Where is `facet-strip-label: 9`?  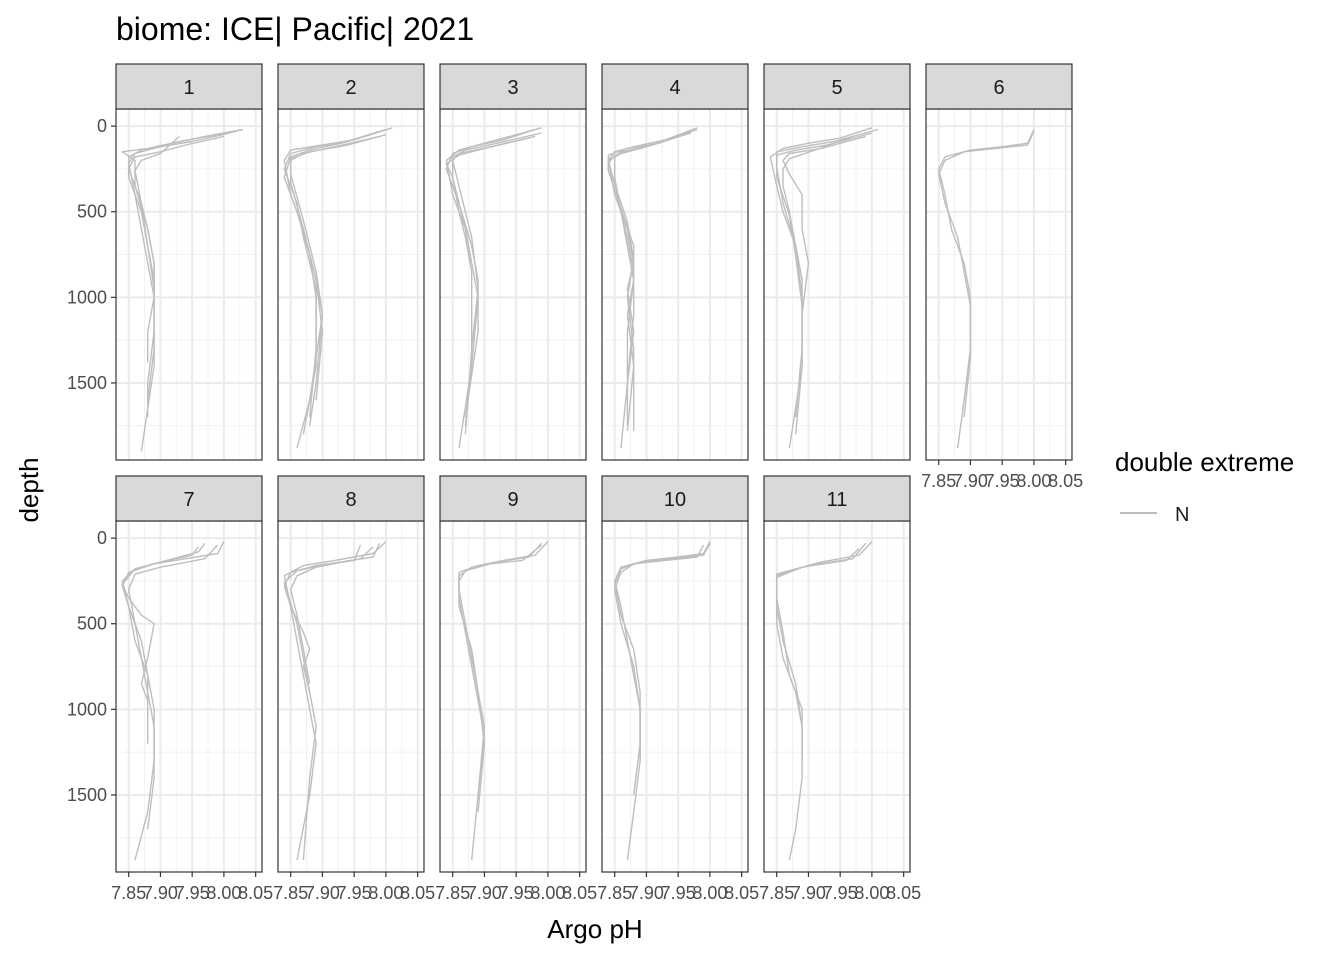
facet-strip-label: 9 is located at coordinates (512, 500).